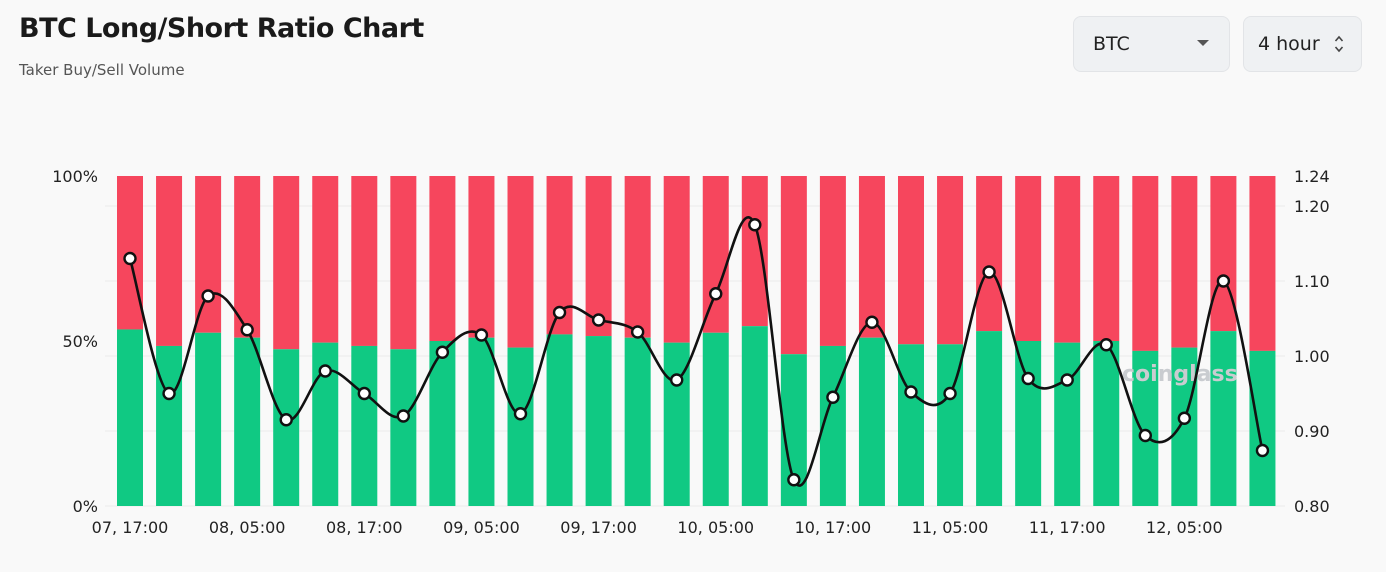 This screenshot has width=1386, height=572. Describe the element at coordinates (833, 527) in the screenshot. I see `x-axis-tick-label: 10, 17:00` at that location.